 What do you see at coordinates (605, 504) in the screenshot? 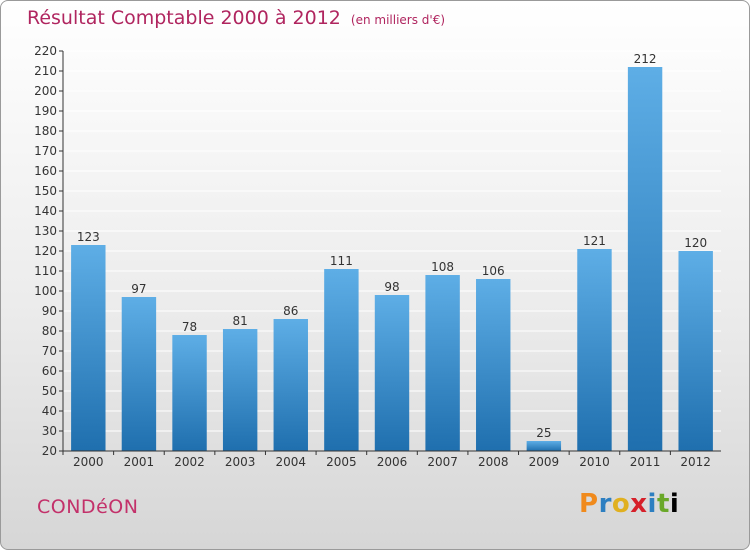
I see `logo-letter: r` at bounding box center [605, 504].